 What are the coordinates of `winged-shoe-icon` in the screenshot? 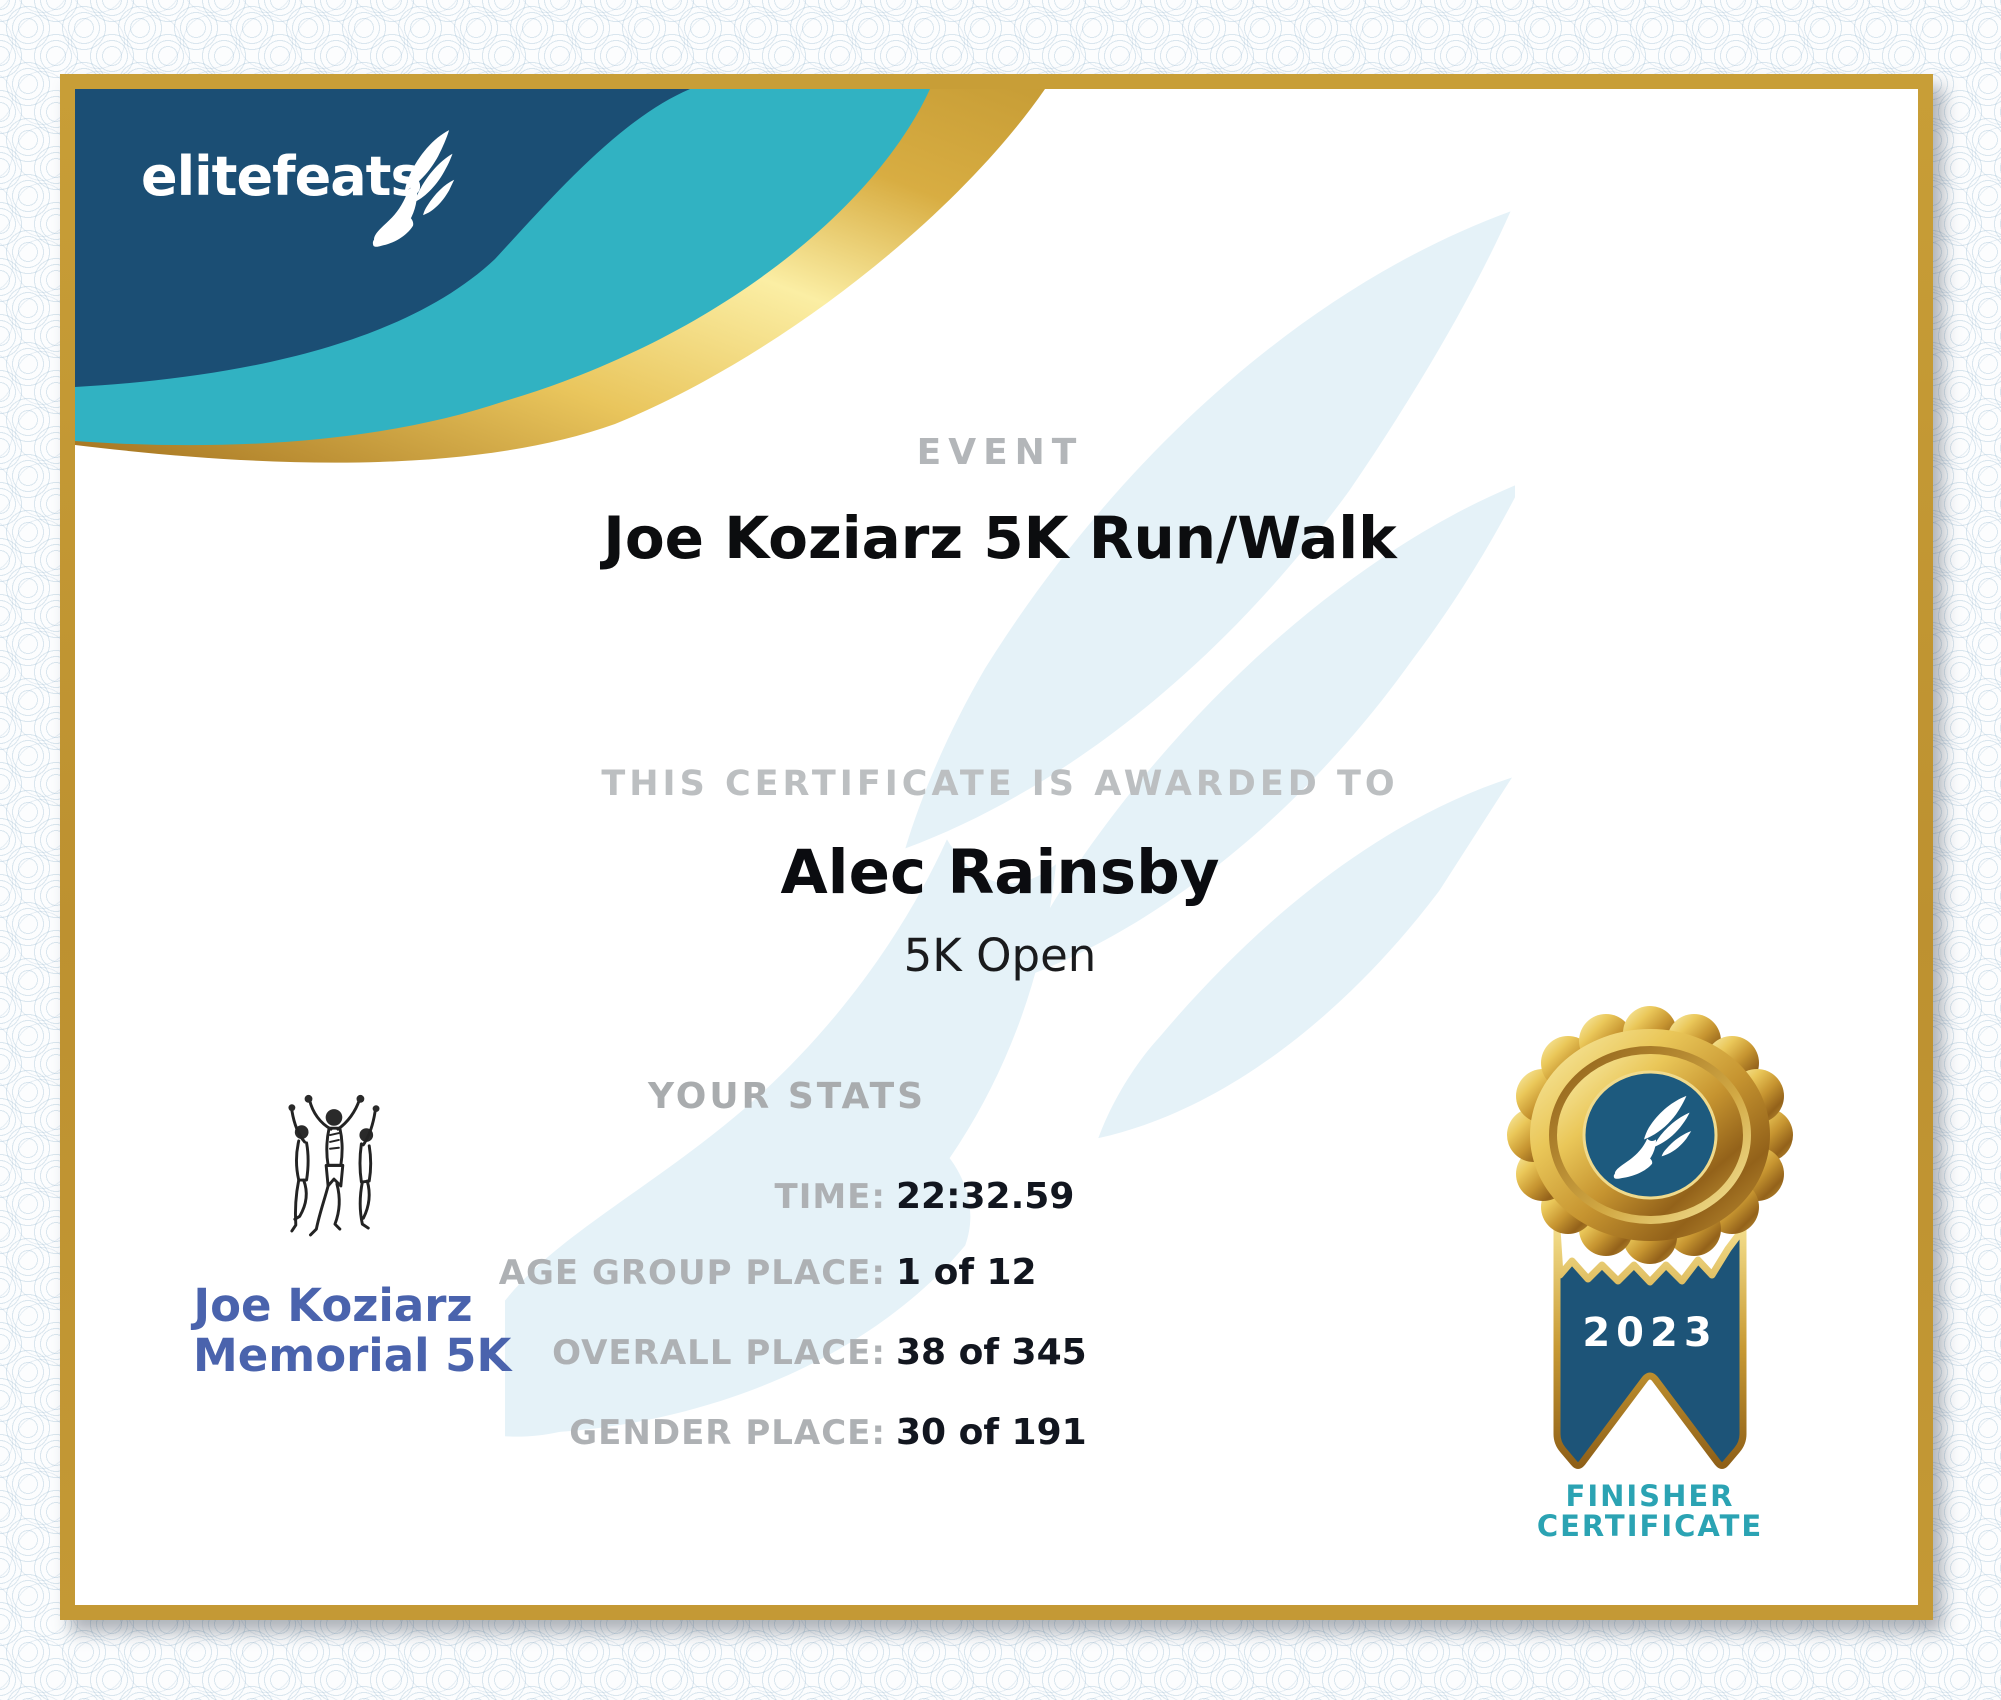 It's located at (413, 188).